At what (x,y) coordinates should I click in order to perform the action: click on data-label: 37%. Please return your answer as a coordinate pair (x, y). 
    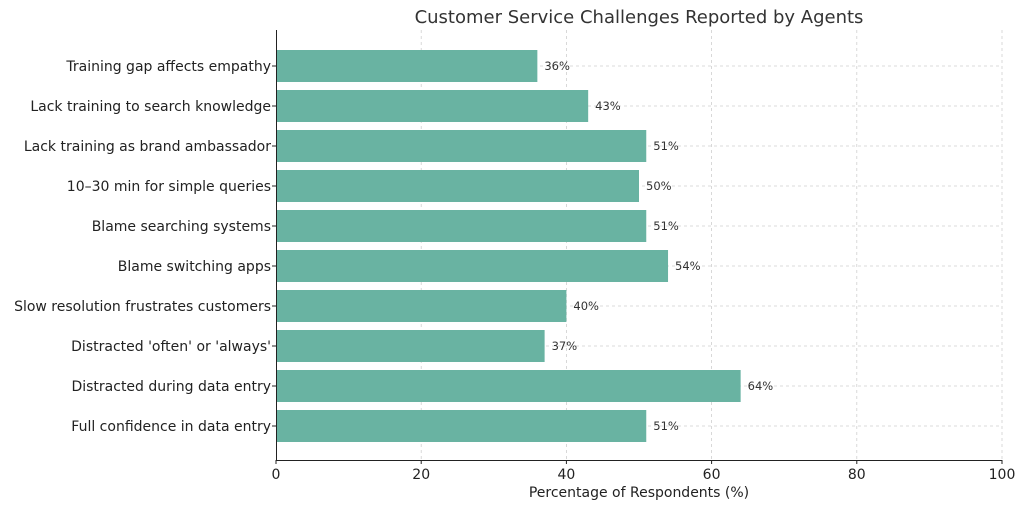
    Looking at the image, I should click on (565, 346).